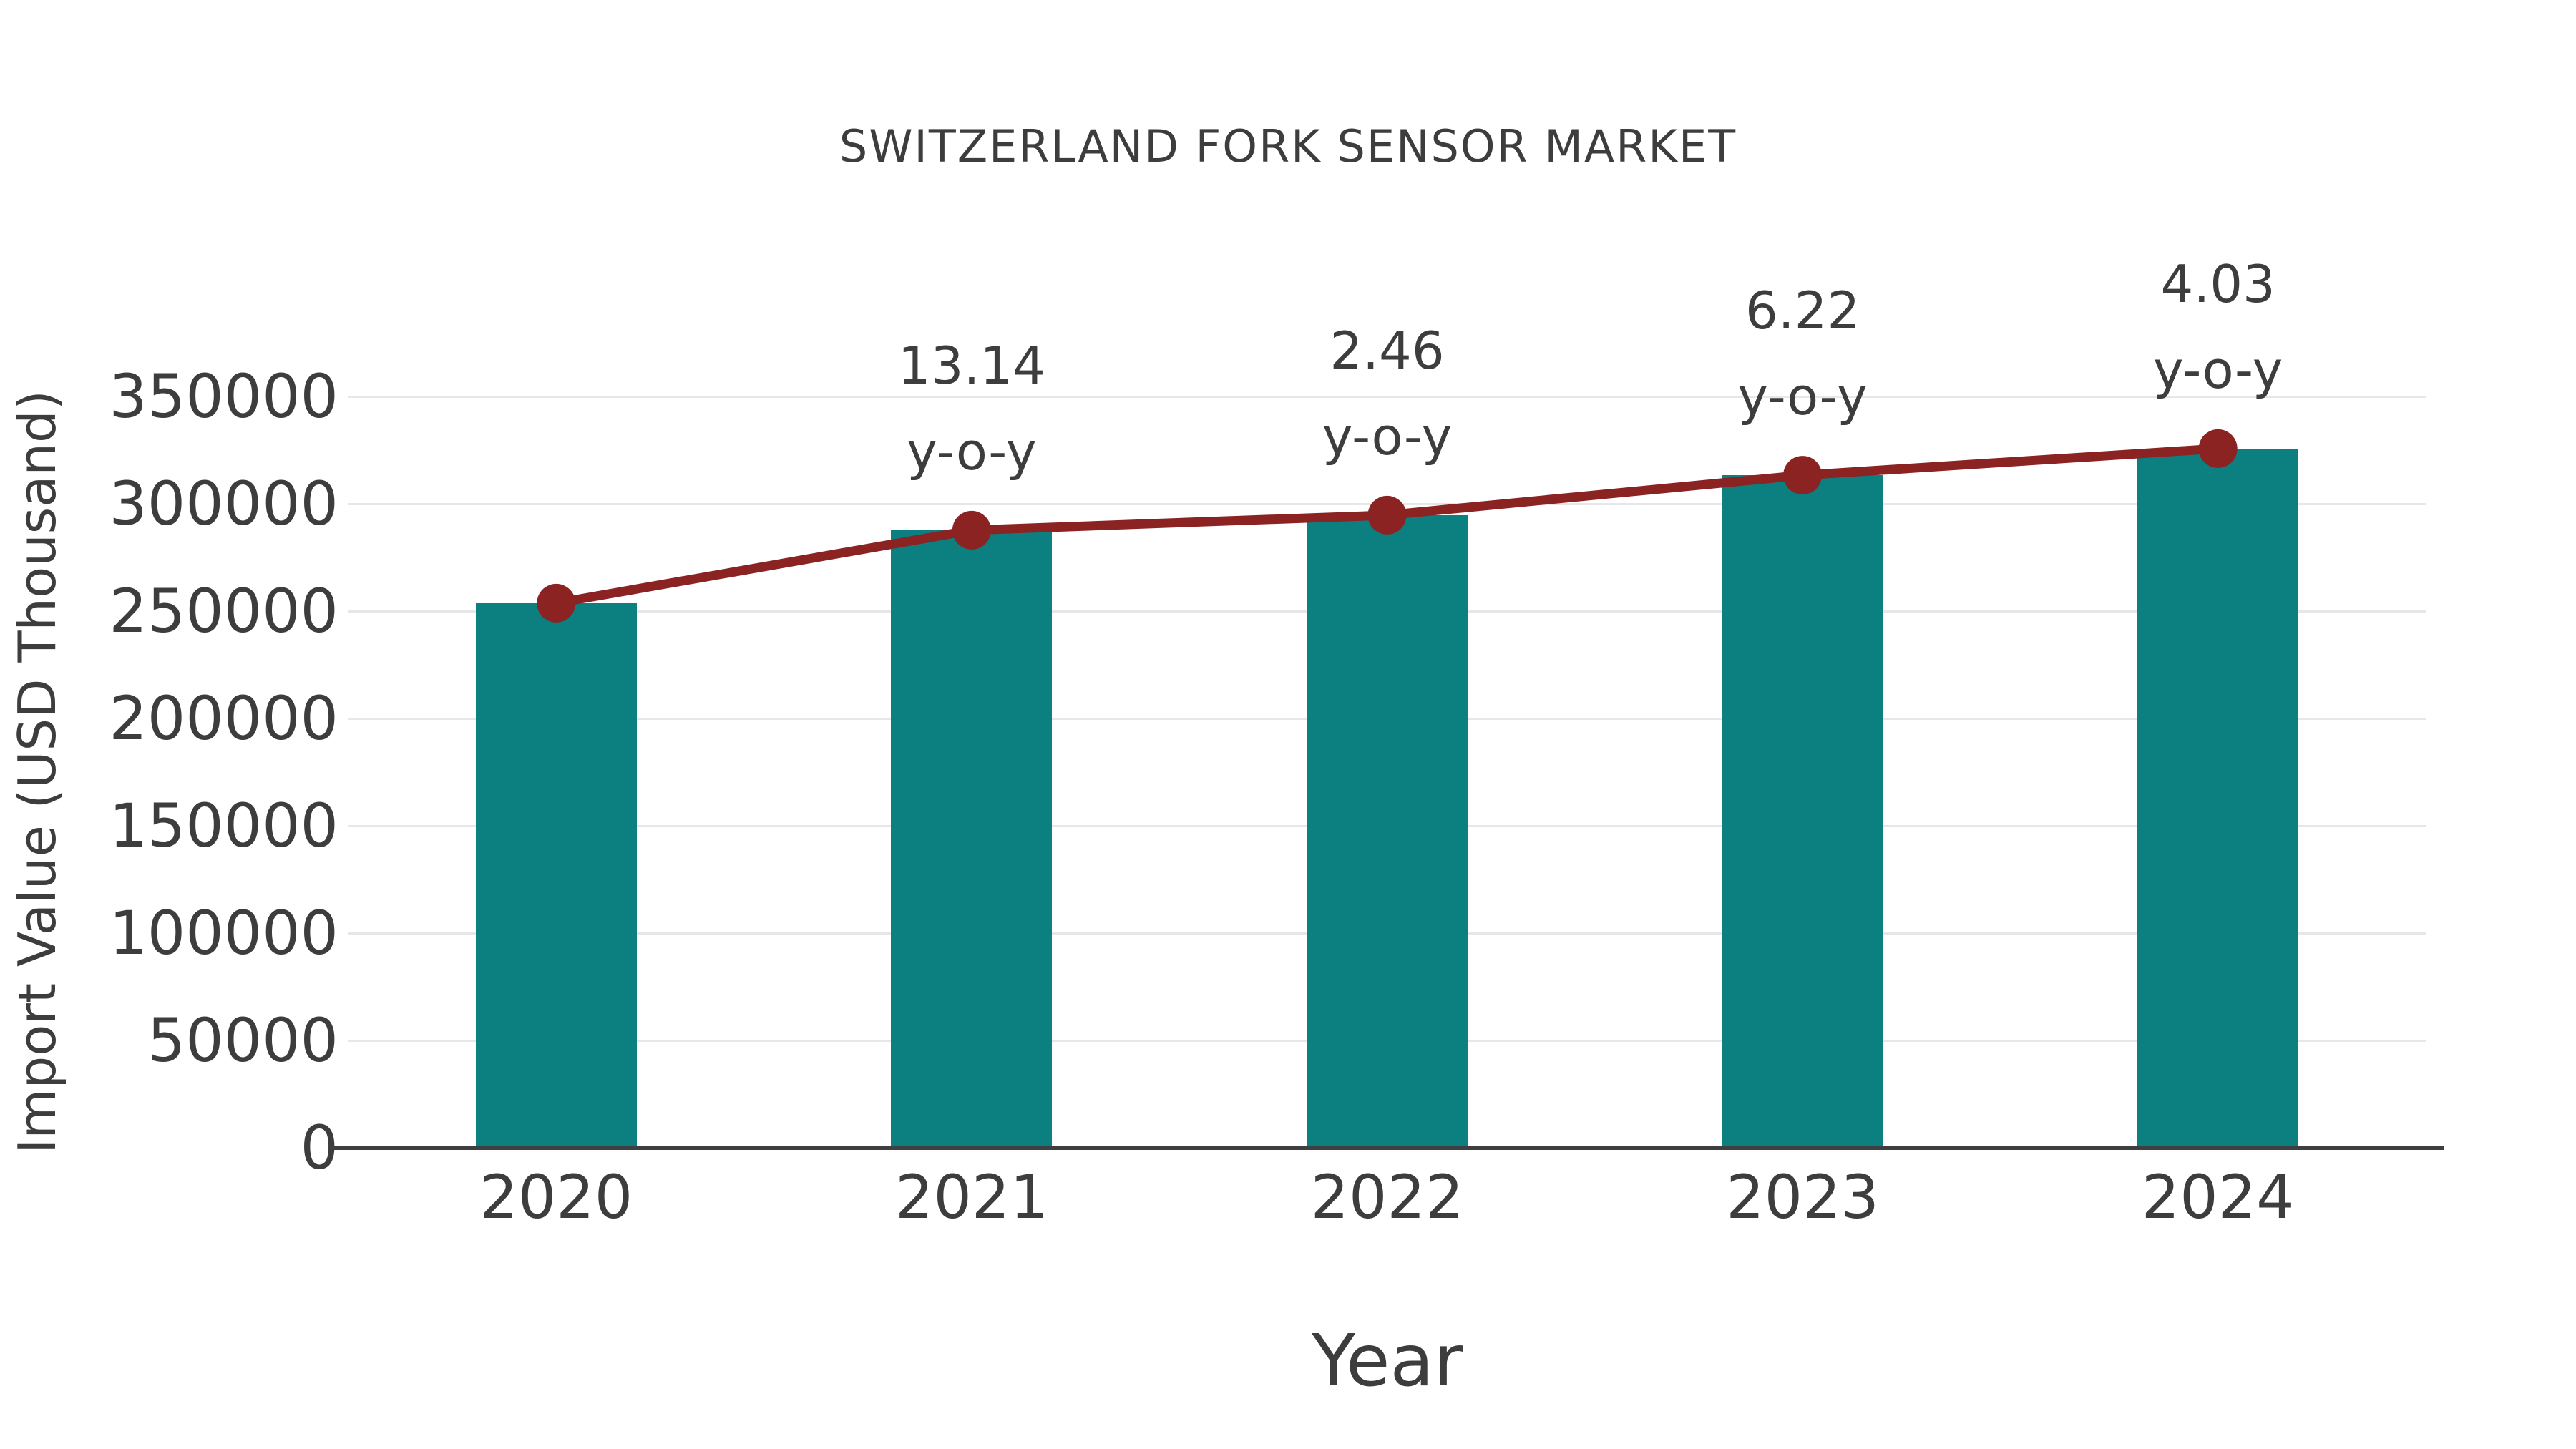 This screenshot has width=2576, height=1449. What do you see at coordinates (556, 603) in the screenshot?
I see `marker-2020` at bounding box center [556, 603].